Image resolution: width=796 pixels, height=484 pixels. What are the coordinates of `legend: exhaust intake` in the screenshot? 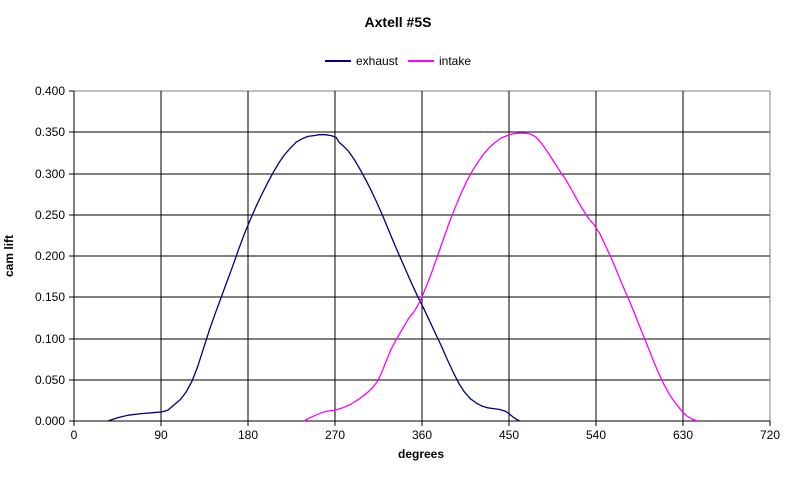 It's located at (398, 61).